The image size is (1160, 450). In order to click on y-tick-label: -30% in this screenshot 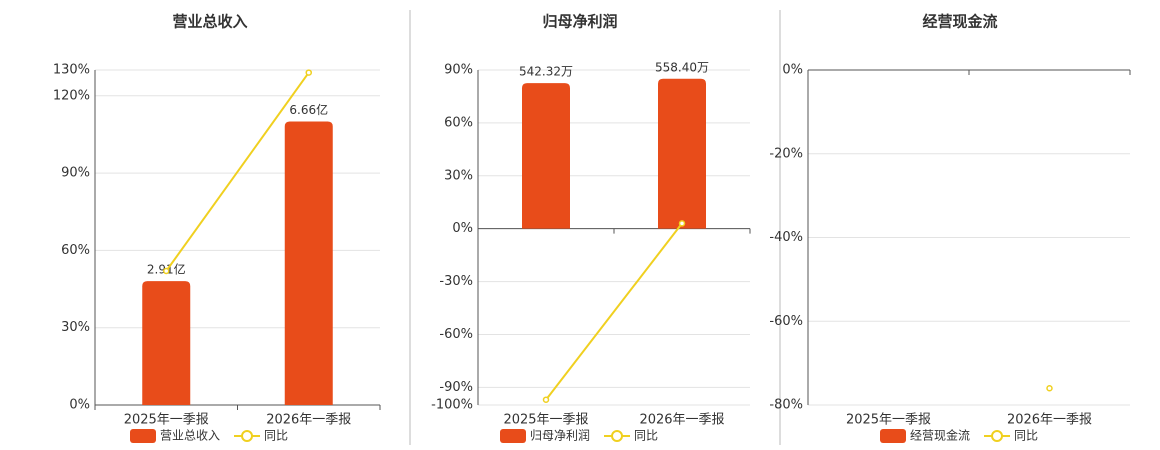, I will do `click(456, 281)`.